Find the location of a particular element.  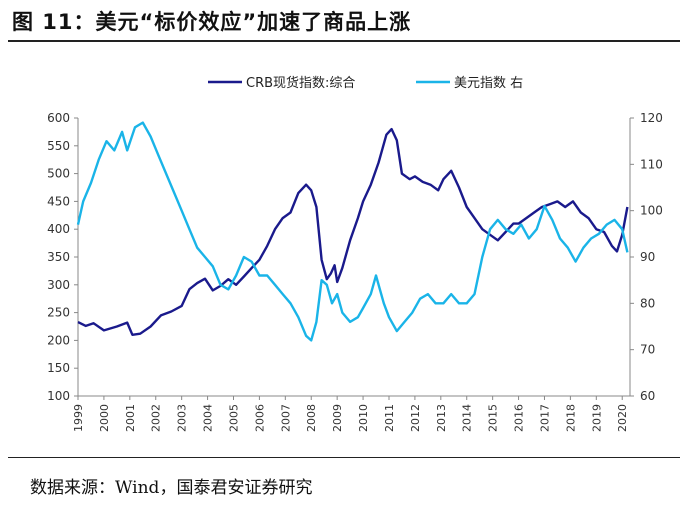

x-tick-label: 2001 is located at coordinates (130, 418).